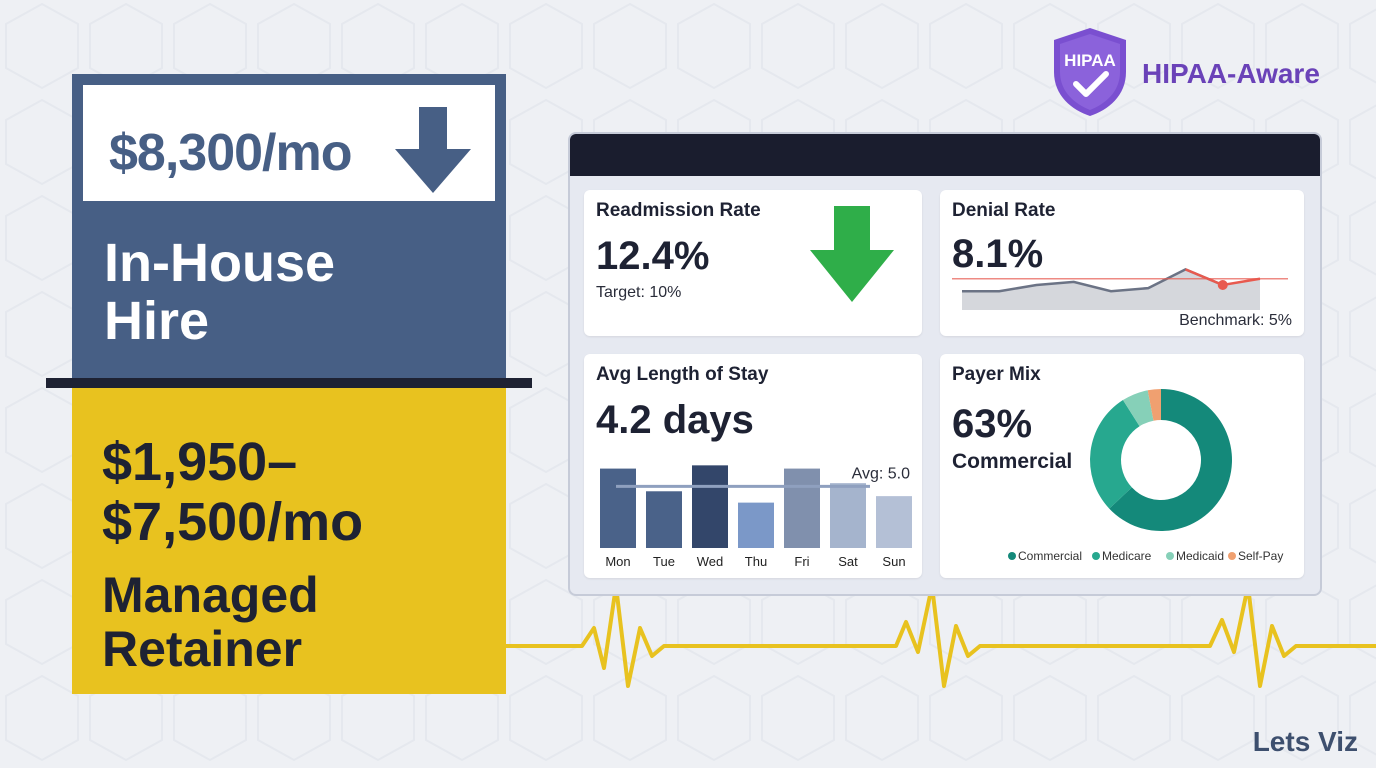 This screenshot has height=768, width=1376. I want to click on down-arrow-icon, so click(433, 150).